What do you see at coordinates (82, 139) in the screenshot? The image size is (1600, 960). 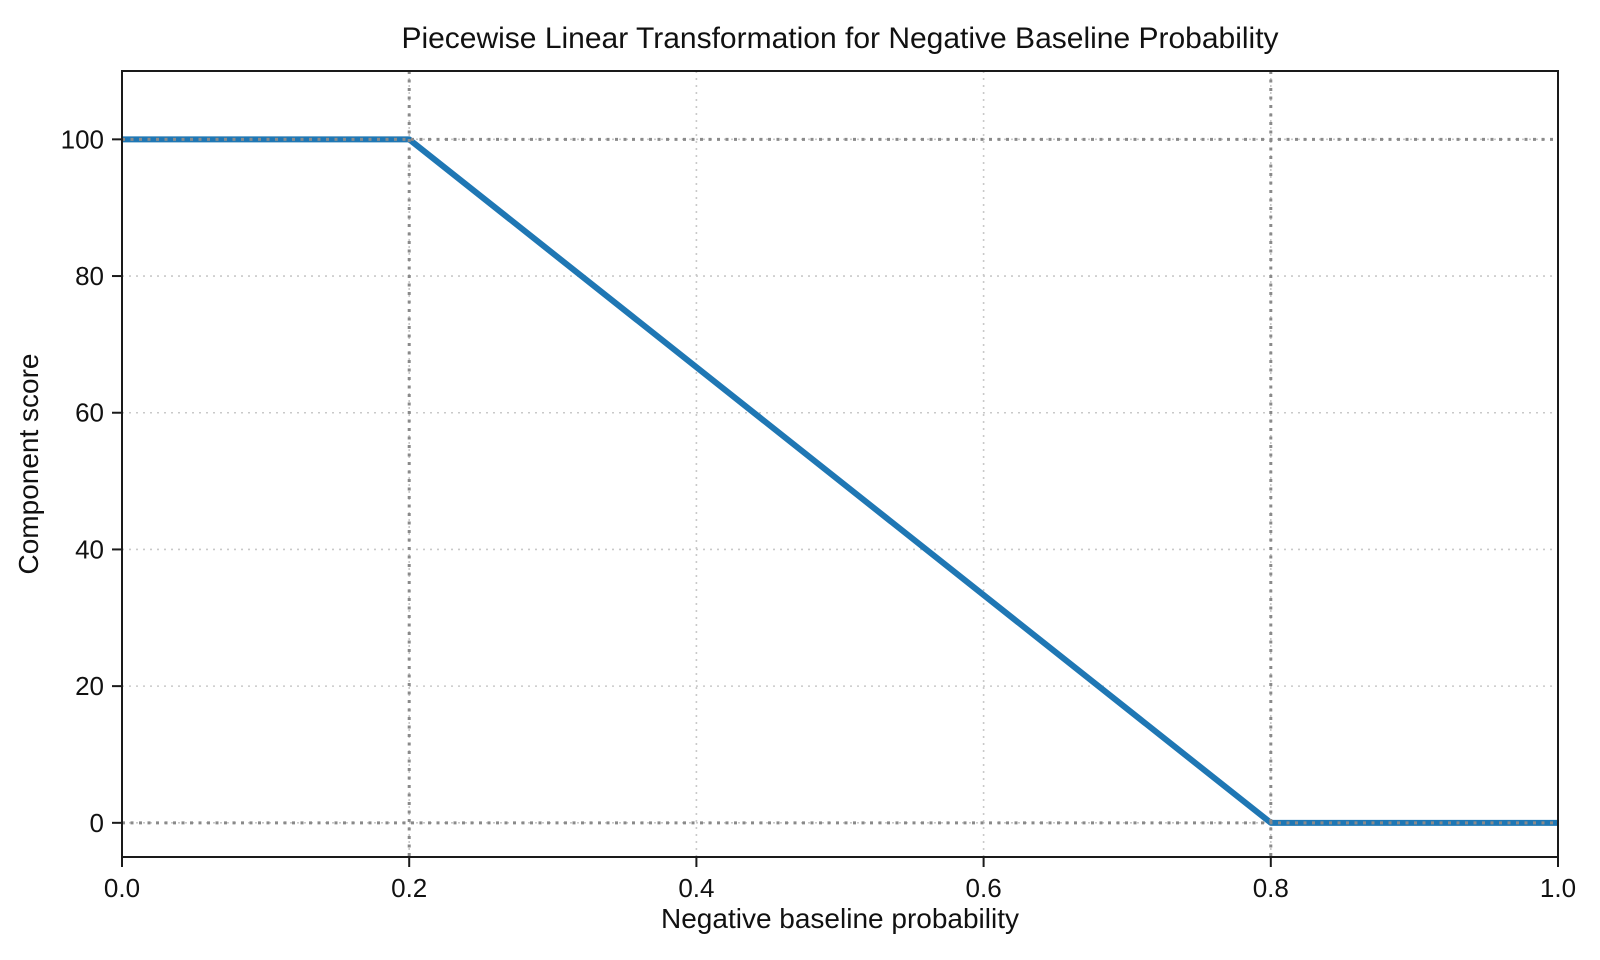 I see `y-tick-label: 100` at bounding box center [82, 139].